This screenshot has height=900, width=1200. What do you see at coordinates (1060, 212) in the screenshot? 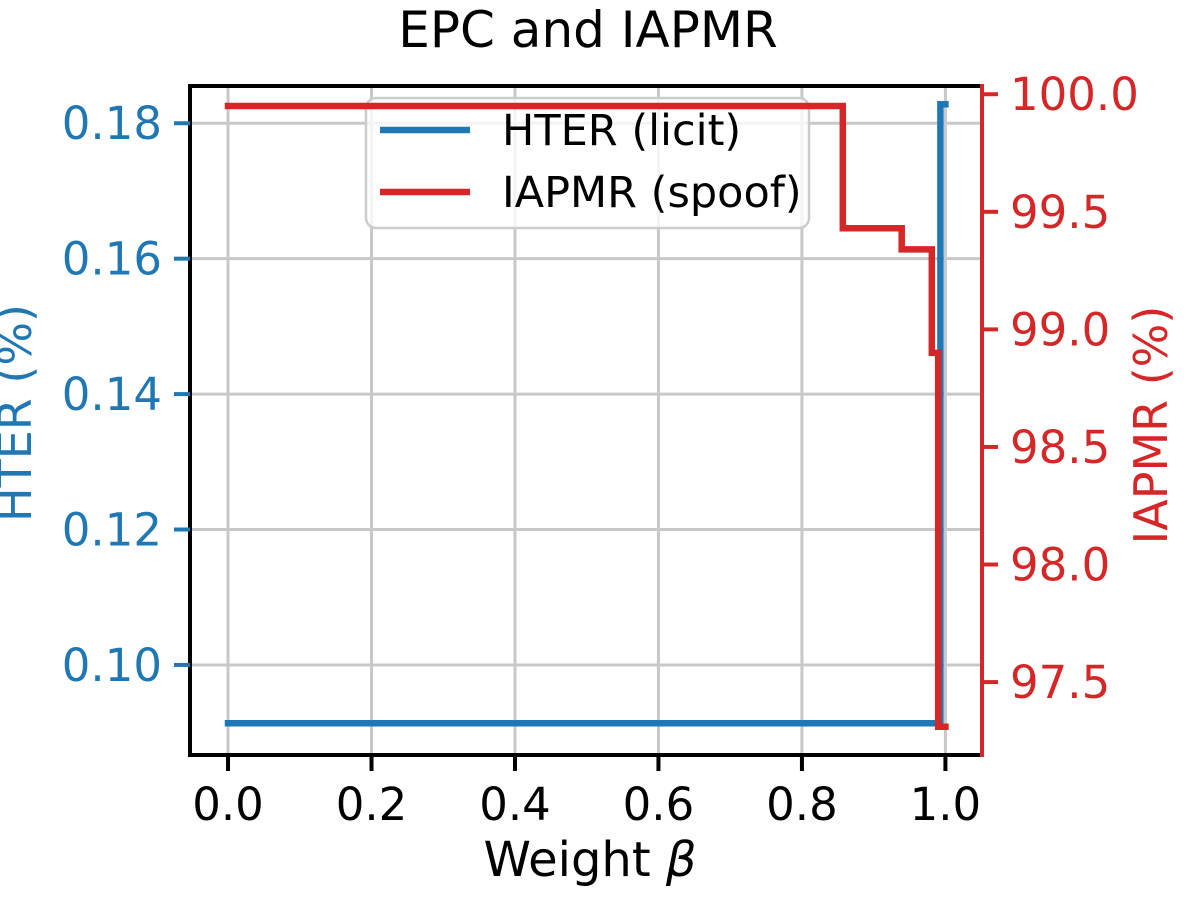
I see `right-tick-label-99.5: 99.5` at bounding box center [1060, 212].